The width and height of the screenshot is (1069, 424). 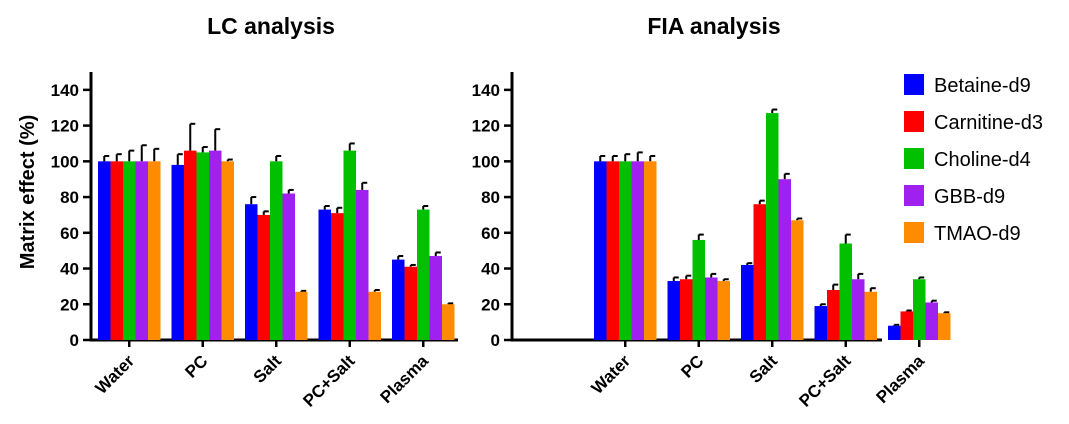 I want to click on legend-label: GBB-d9, so click(x=969, y=197).